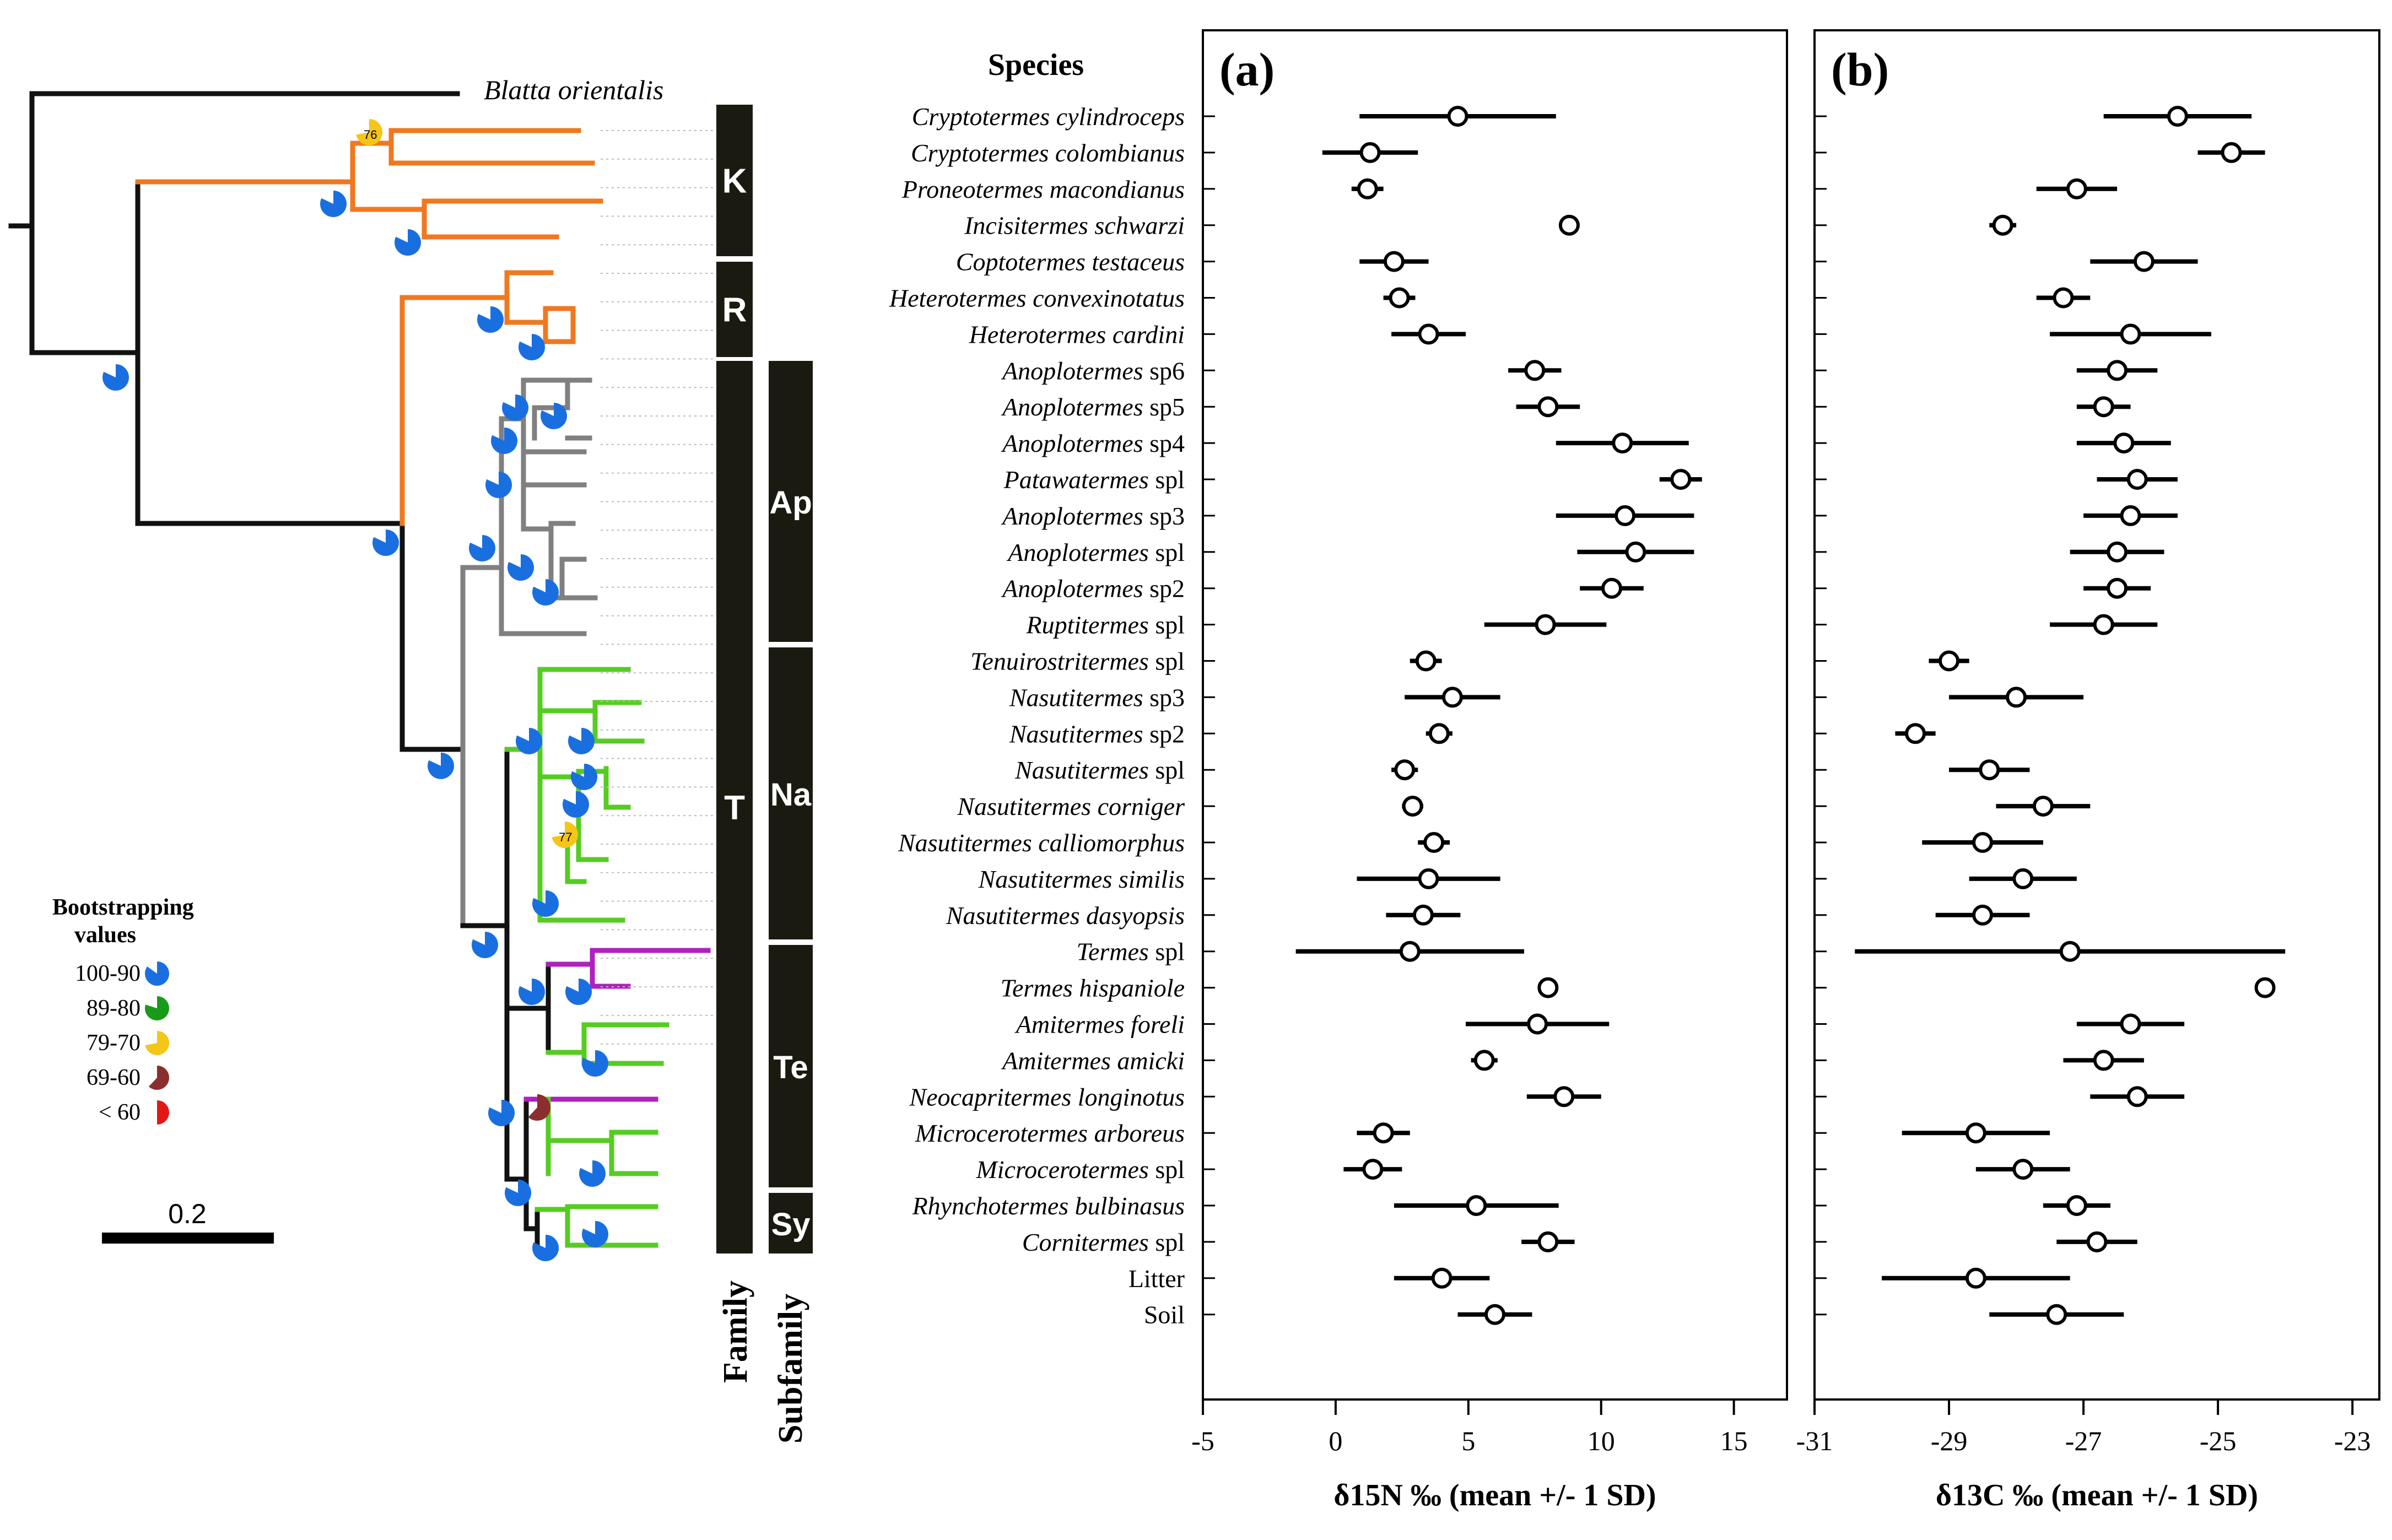  What do you see at coordinates (1093, 1060) in the screenshot?
I see `species-label: Amitermes amicki` at bounding box center [1093, 1060].